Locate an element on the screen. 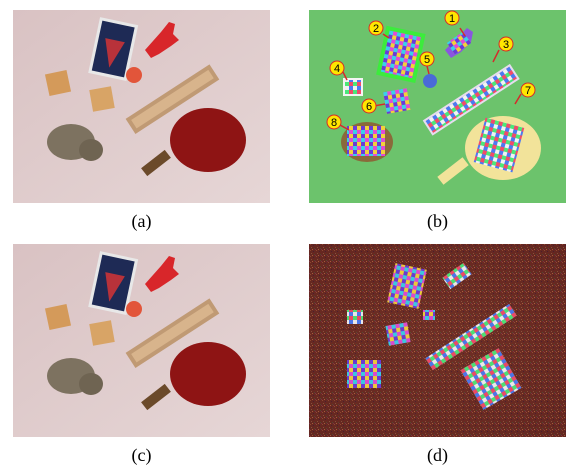 This screenshot has width=579, height=472. svg-text: 8 is located at coordinates (334, 123).